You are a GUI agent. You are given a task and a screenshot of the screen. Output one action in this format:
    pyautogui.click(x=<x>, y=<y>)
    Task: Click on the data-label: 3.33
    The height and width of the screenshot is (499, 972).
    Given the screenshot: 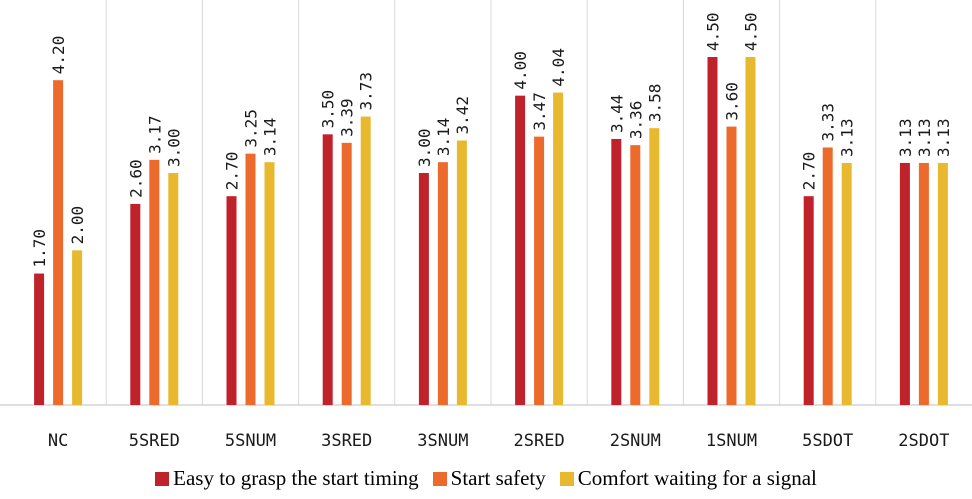 What is the action you would take?
    pyautogui.click(x=828, y=122)
    